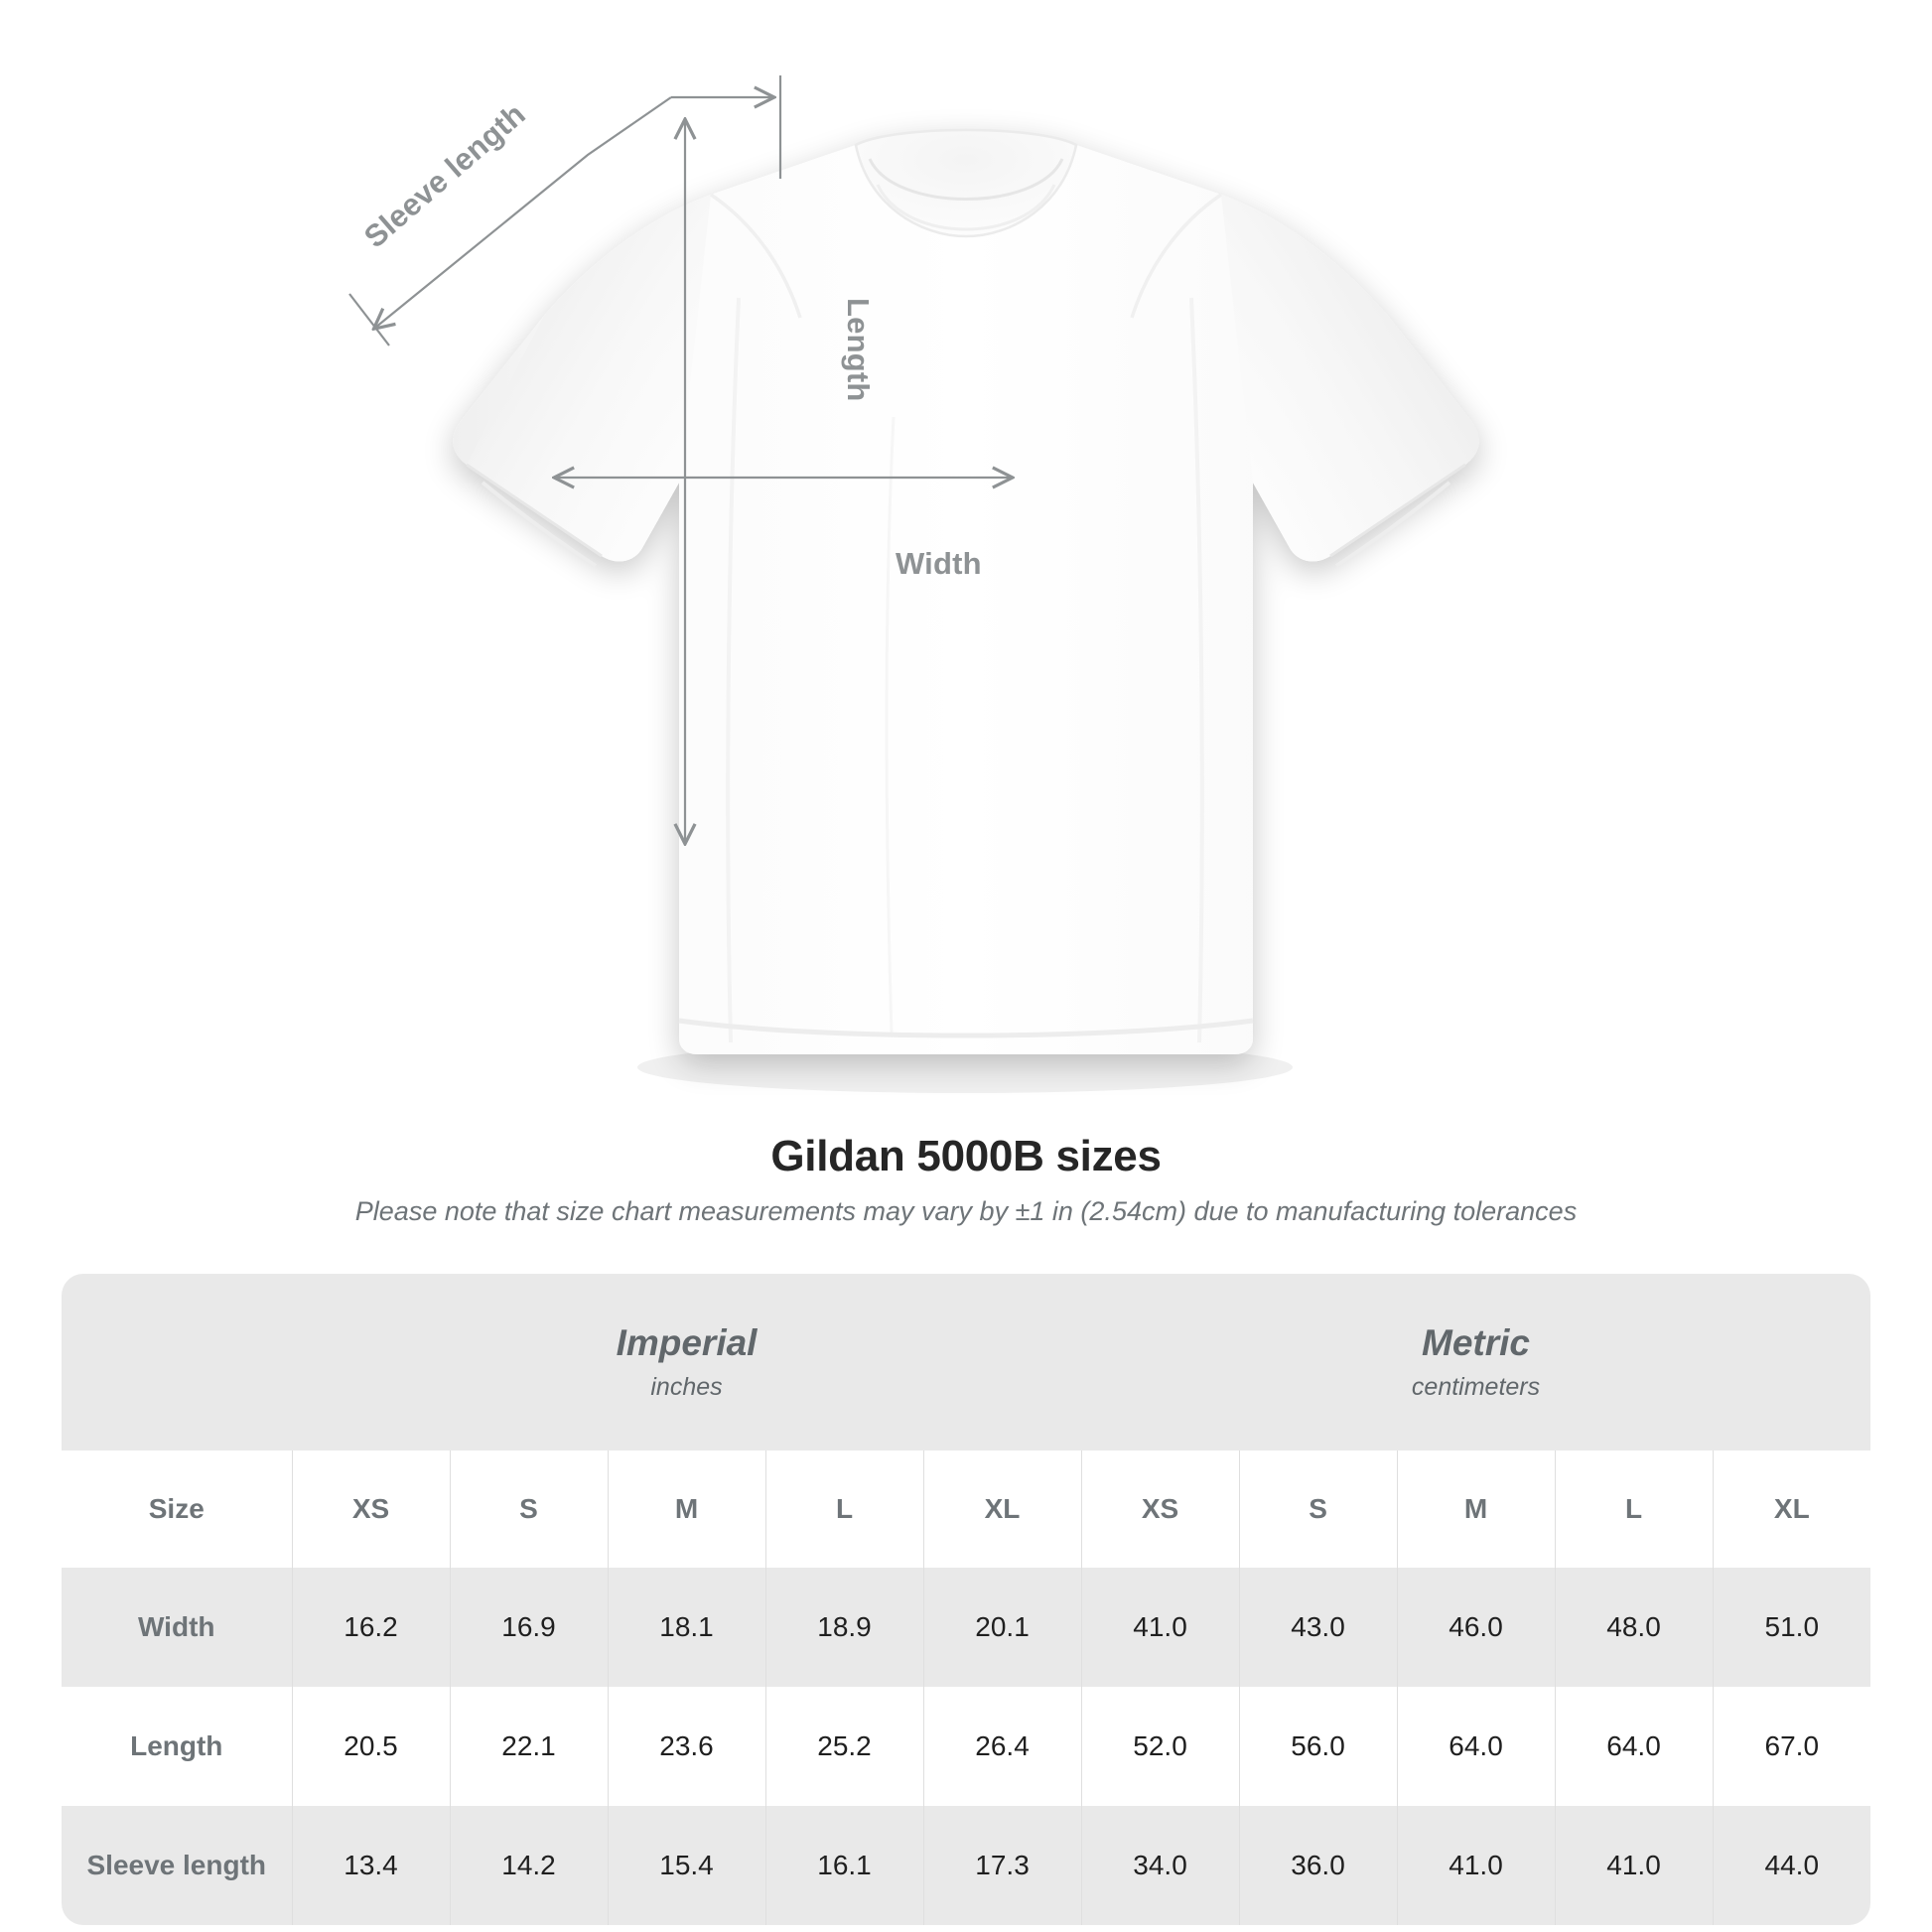 This screenshot has width=1932, height=1932. I want to click on cell-value: 26.4, so click(1003, 1746).